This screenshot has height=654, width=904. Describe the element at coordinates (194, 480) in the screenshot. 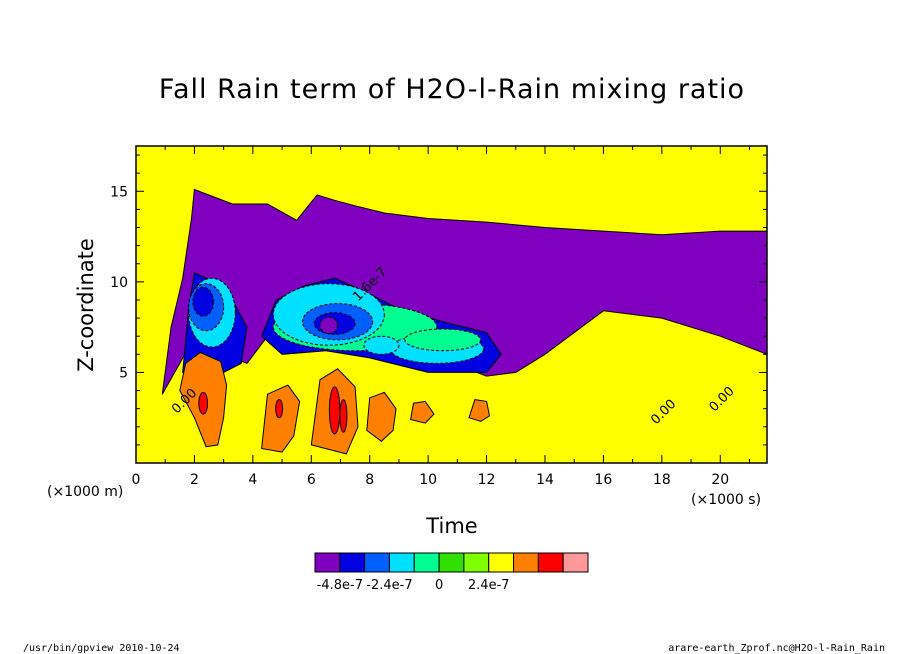

I see `x-tick-label-1: 2` at that location.